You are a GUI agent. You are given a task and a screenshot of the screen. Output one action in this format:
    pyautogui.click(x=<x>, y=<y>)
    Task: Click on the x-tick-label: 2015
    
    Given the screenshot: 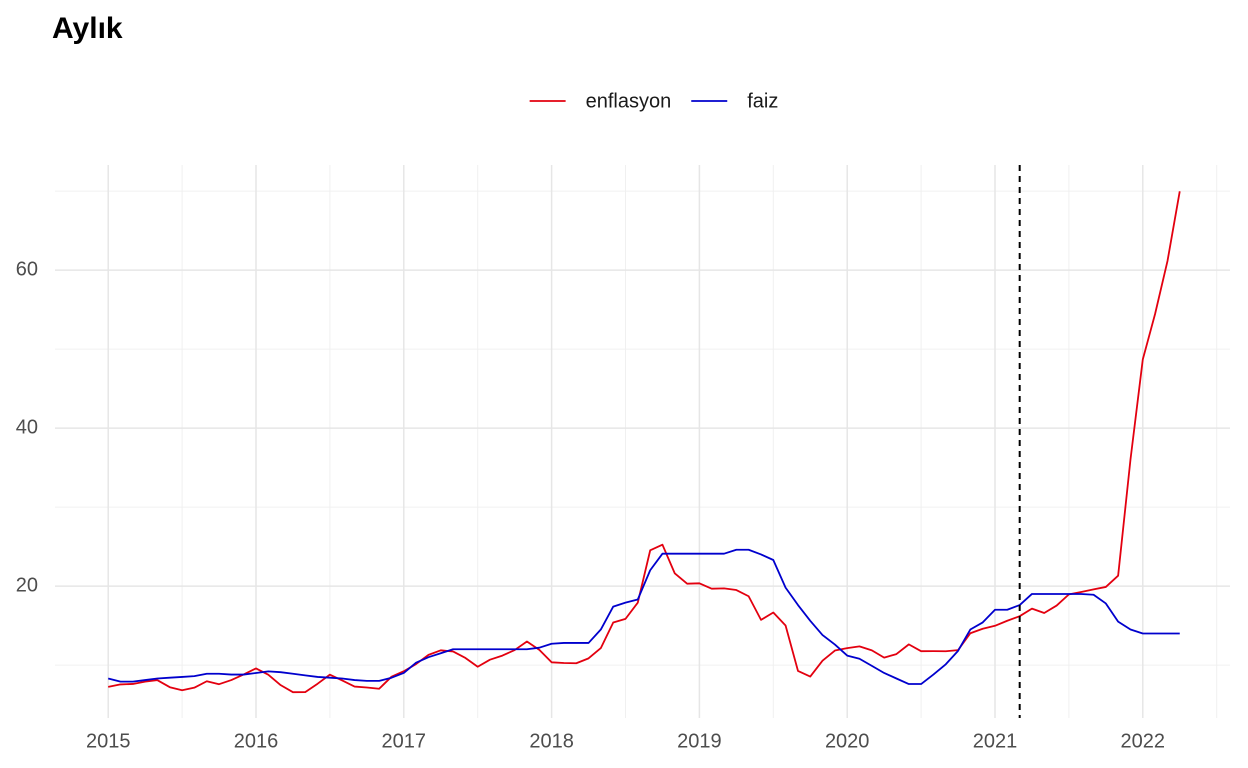 What is the action you would take?
    pyautogui.click(x=108, y=741)
    